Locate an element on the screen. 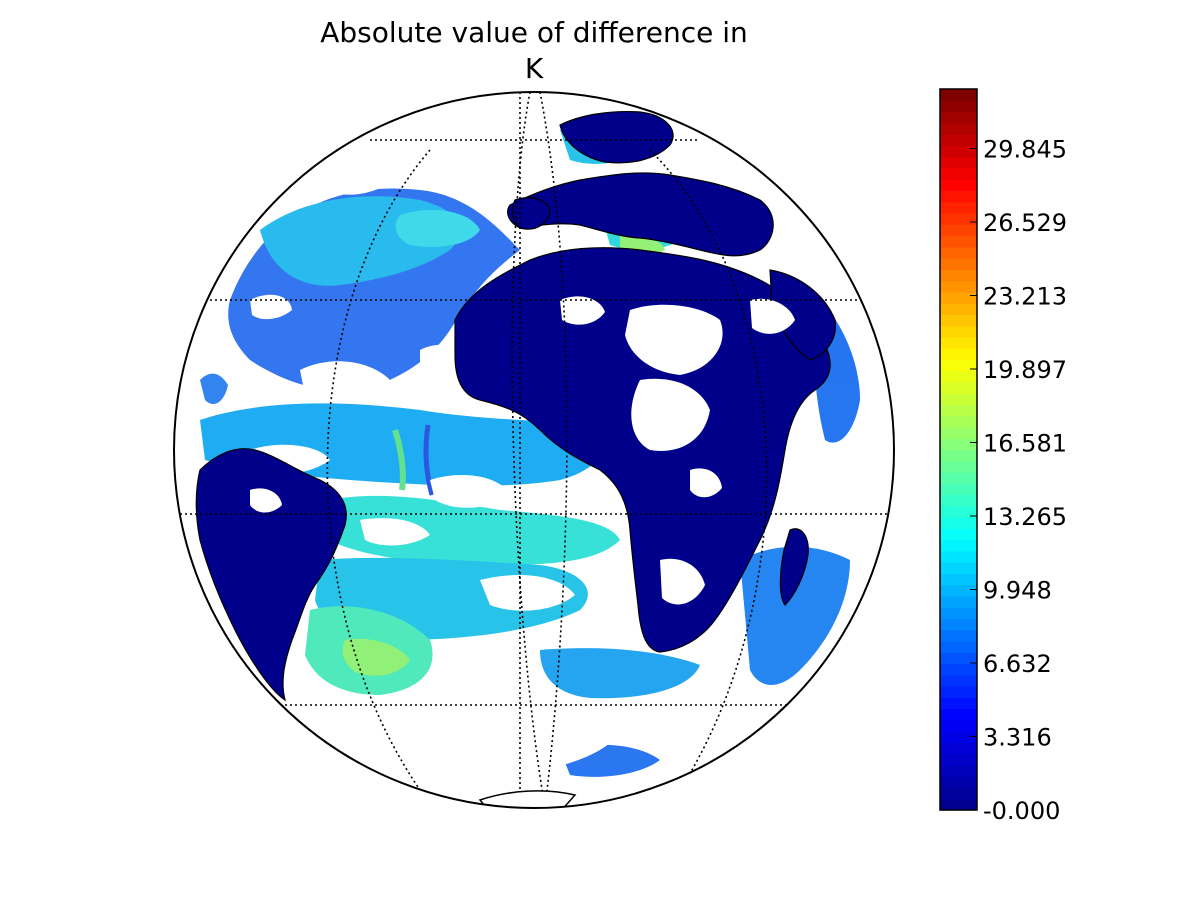 The height and width of the screenshot is (900, 1200). colorbar-tick-label: 6.632 is located at coordinates (1017, 664).